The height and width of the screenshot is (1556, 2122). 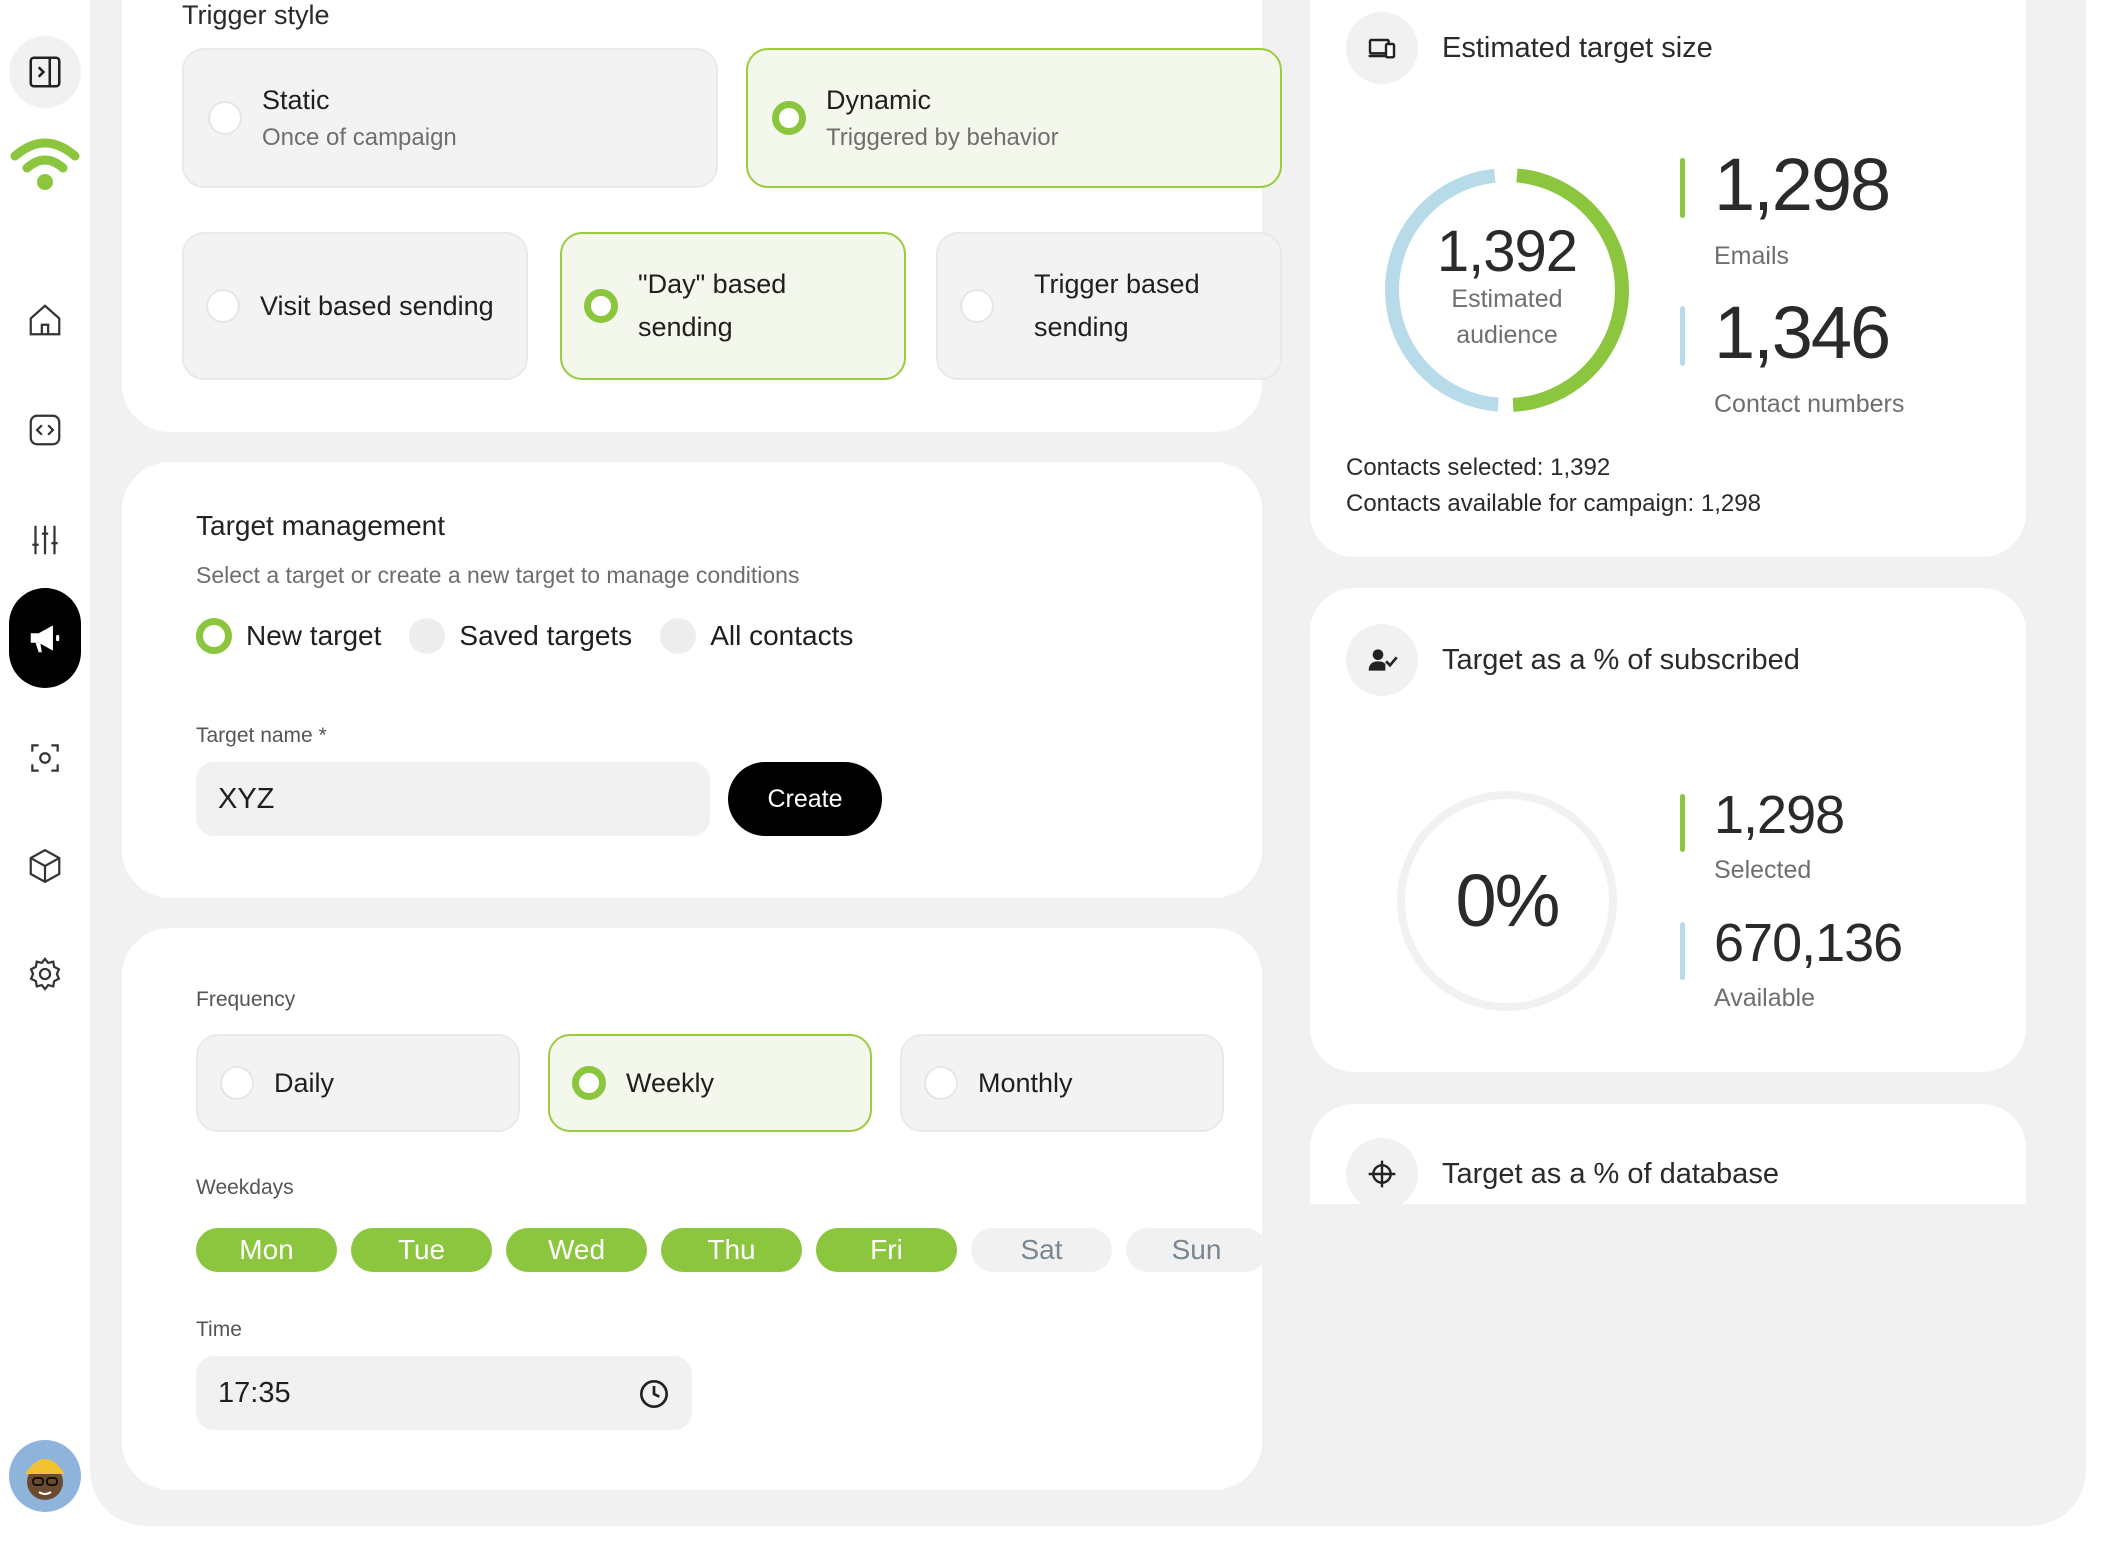 What do you see at coordinates (246, 798) in the screenshot?
I see `target-name-value: XYZ` at bounding box center [246, 798].